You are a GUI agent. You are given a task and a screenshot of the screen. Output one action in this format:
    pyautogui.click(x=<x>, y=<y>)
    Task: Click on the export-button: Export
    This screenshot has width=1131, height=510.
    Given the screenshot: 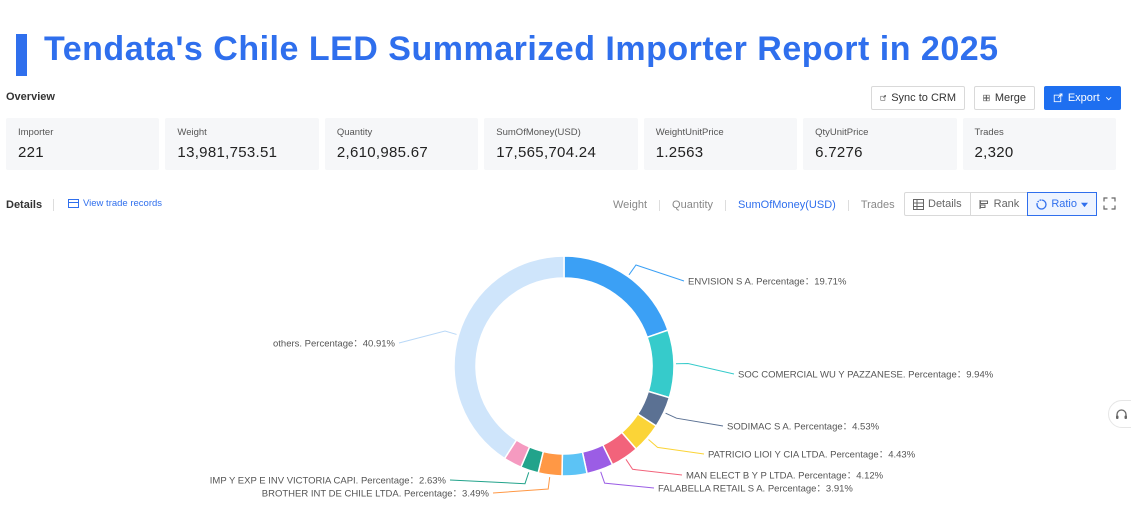 What is the action you would take?
    pyautogui.click(x=1082, y=98)
    